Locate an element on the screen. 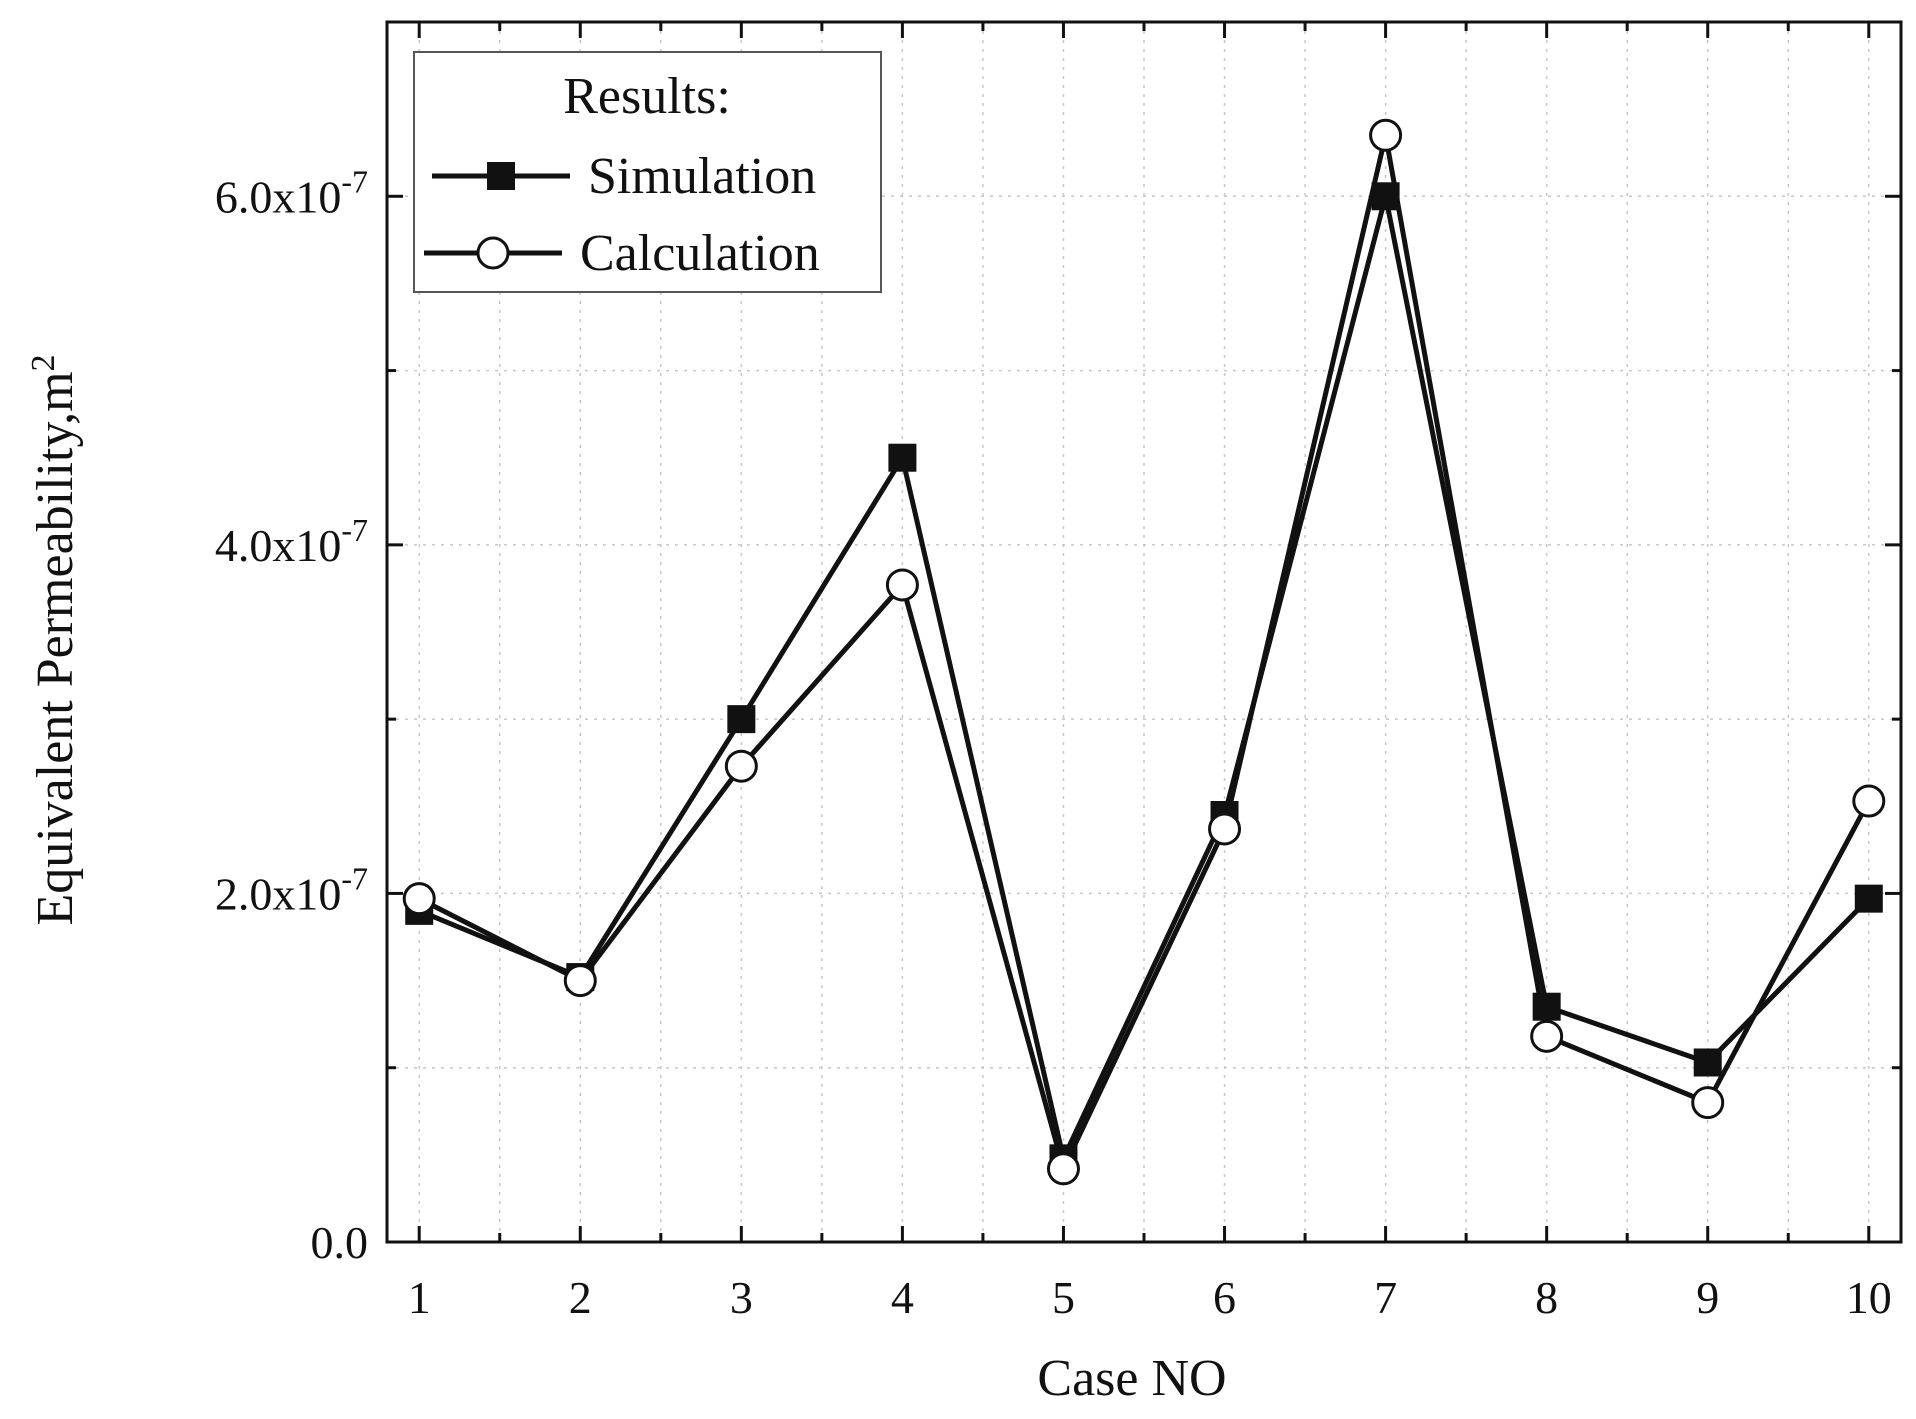 Image resolution: width=1916 pixels, height=1419 pixels. y-tick-label-base-2: 4.0x10 is located at coordinates (278, 545).